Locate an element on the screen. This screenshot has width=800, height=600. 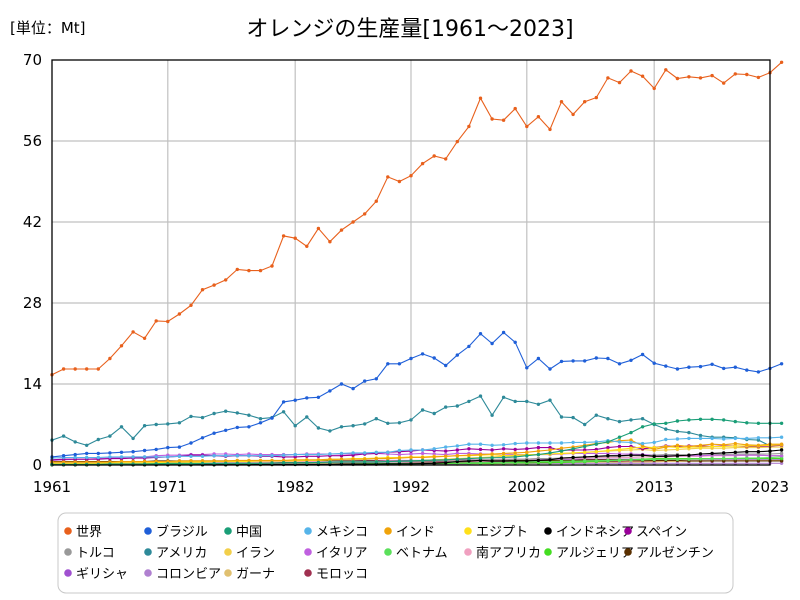
legend-item: ギリシャ is located at coordinates (96, 574).